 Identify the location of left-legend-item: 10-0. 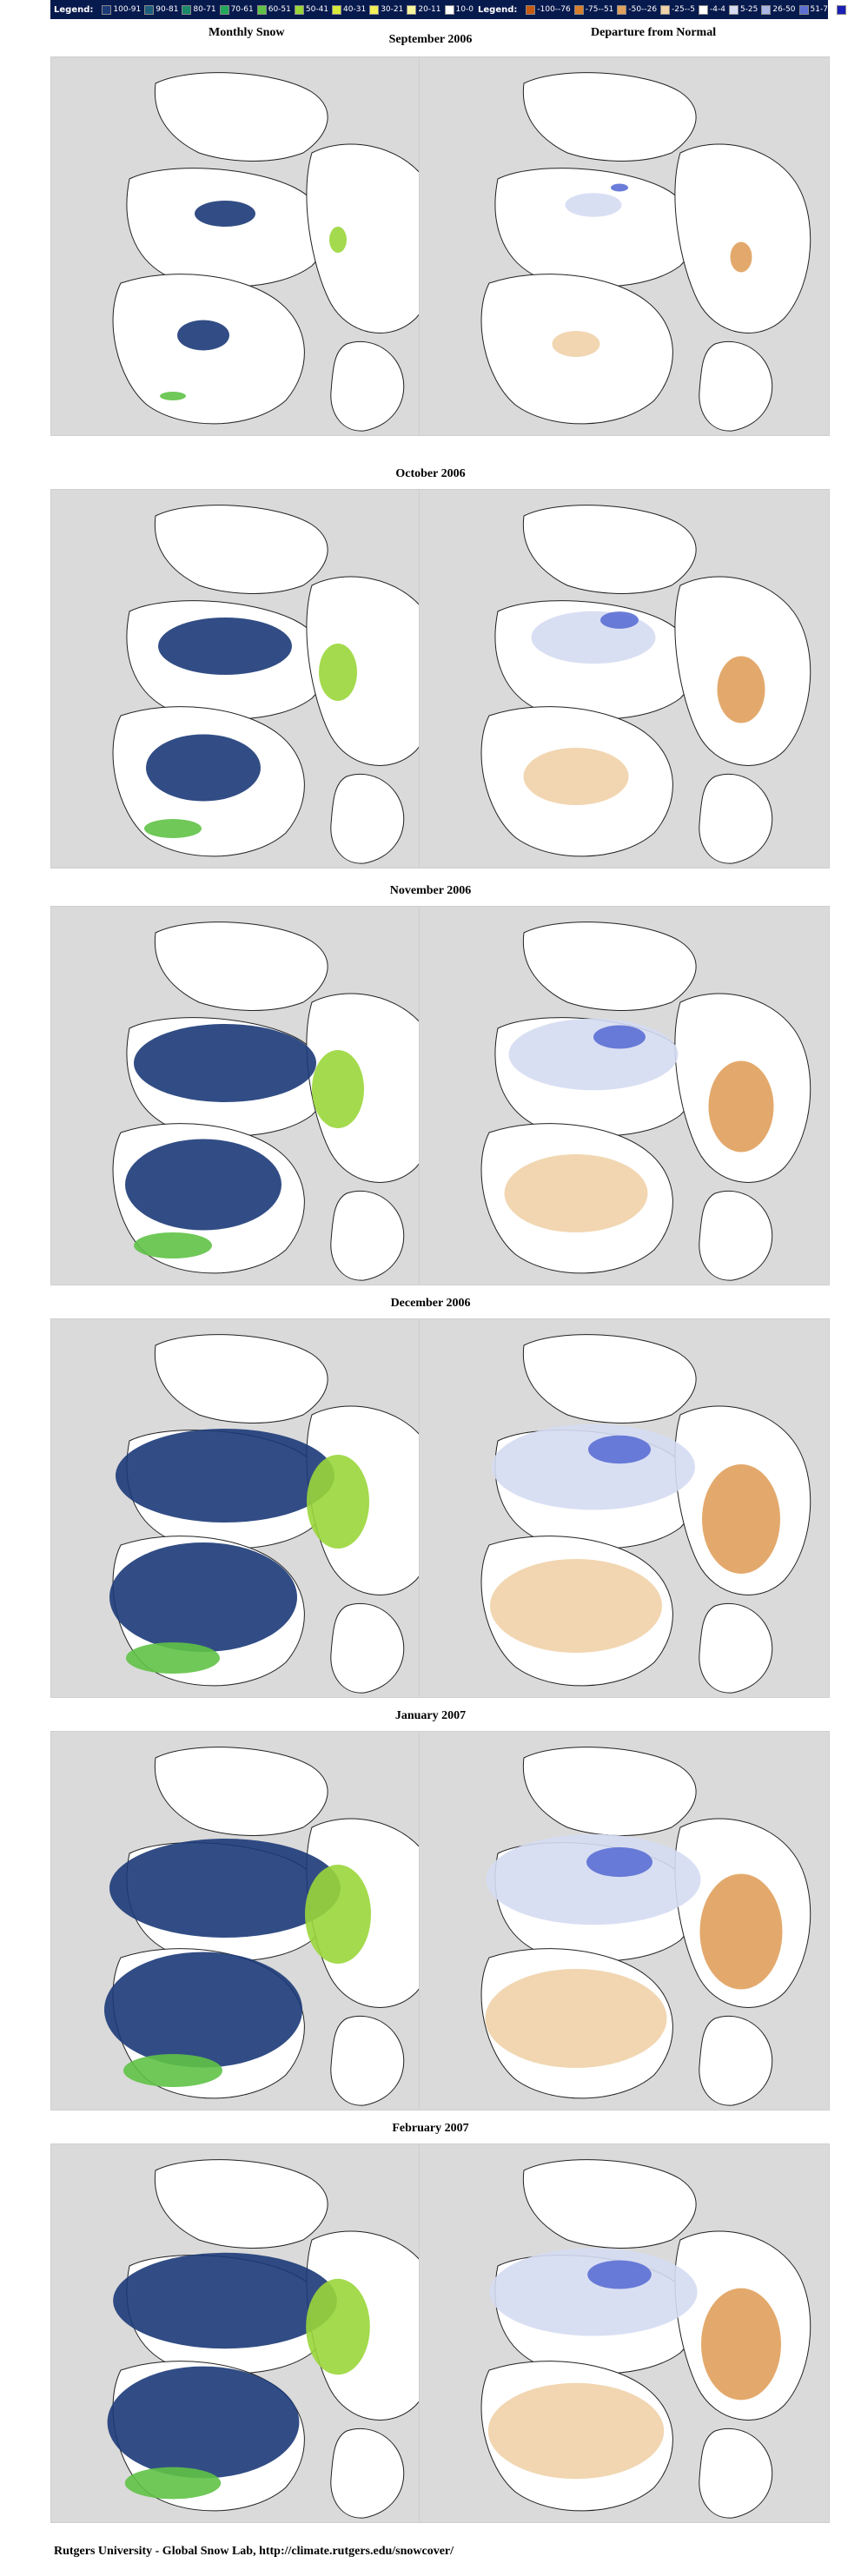
(459, 9).